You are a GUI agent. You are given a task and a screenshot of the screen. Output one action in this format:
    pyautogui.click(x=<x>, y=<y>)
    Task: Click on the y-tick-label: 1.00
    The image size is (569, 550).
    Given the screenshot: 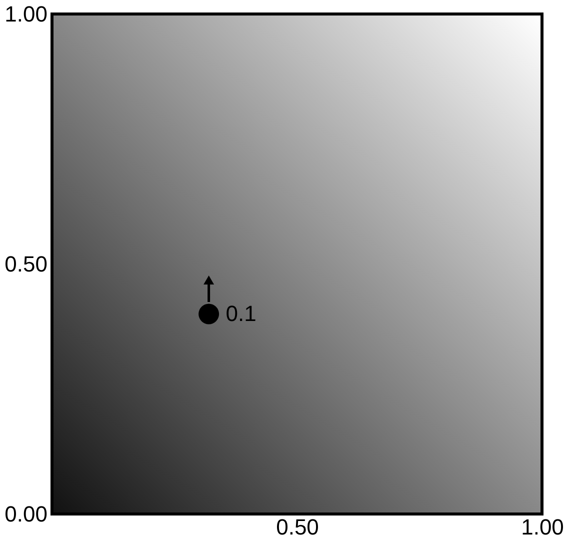 What is the action you would take?
    pyautogui.click(x=26, y=14)
    